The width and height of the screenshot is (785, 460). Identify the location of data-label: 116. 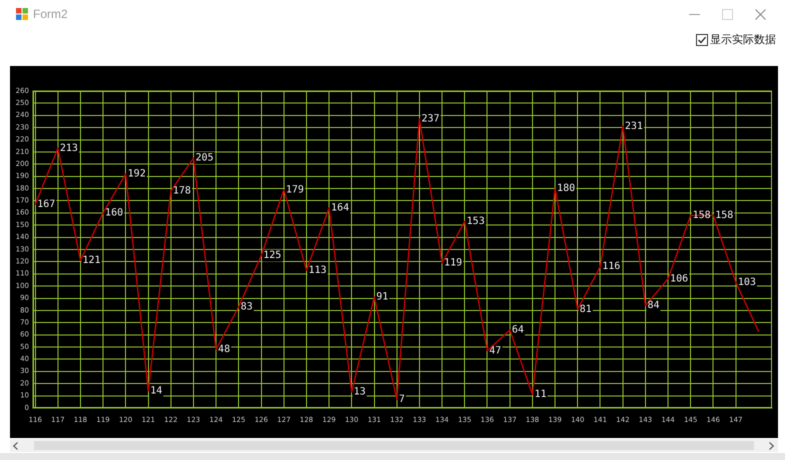
(611, 266).